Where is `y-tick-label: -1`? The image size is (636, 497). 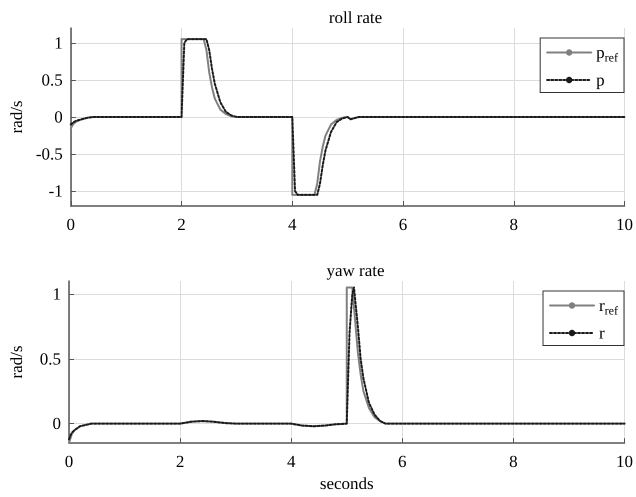 y-tick-label: -1 is located at coordinates (55, 191).